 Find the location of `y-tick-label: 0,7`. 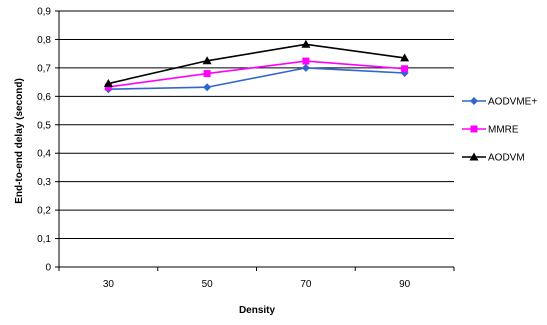

y-tick-label: 0,7 is located at coordinates (44, 68).